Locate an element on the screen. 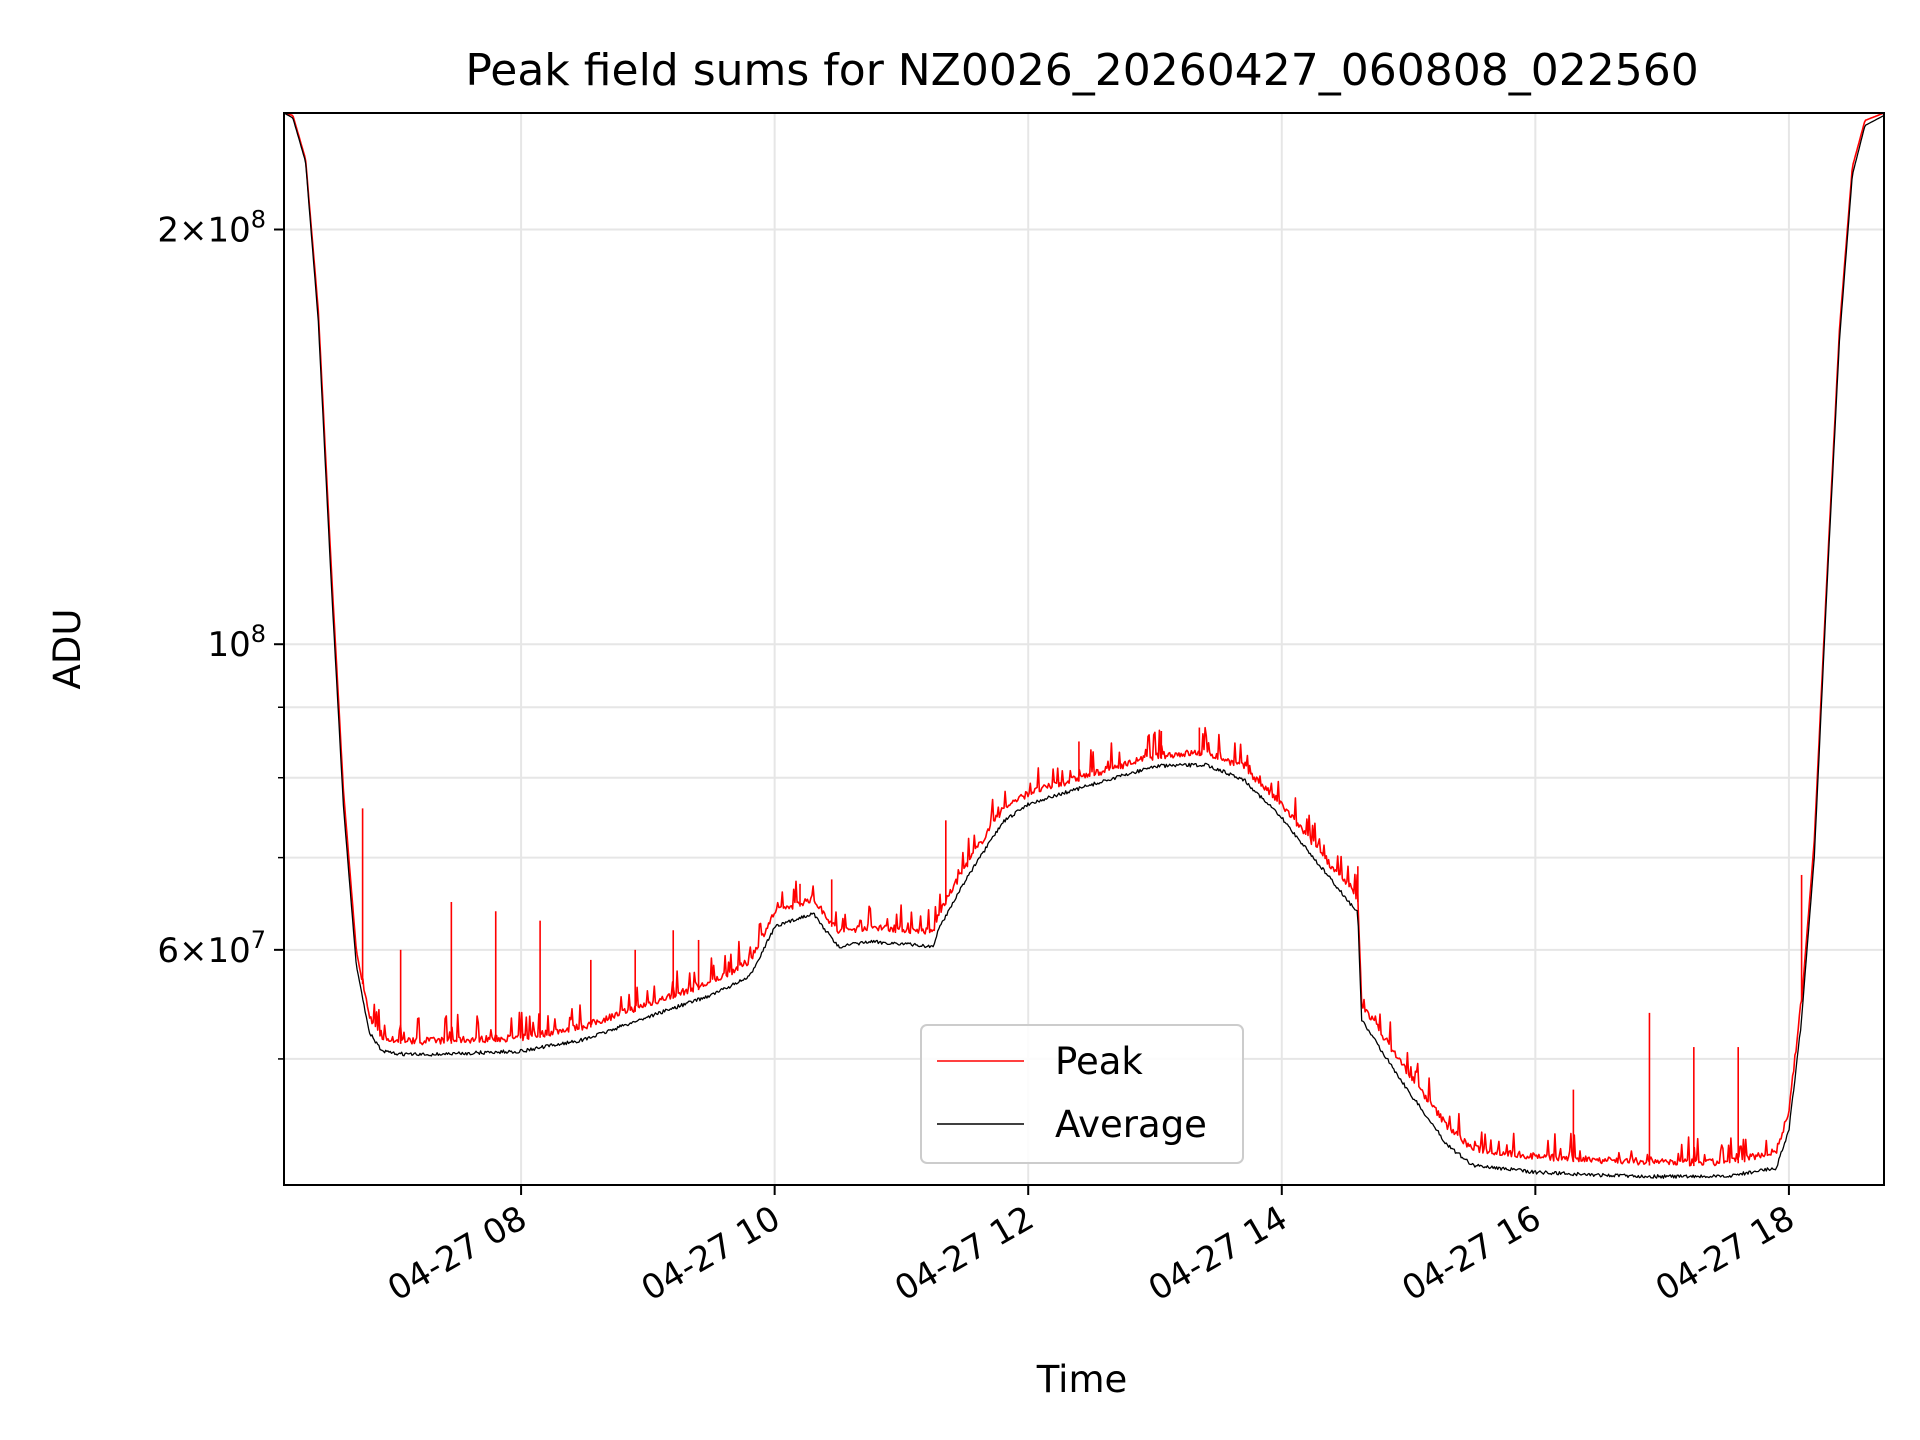 The width and height of the screenshot is (1920, 1440). y-ticks: 2×108 108 6×107 is located at coordinates (220, 633).